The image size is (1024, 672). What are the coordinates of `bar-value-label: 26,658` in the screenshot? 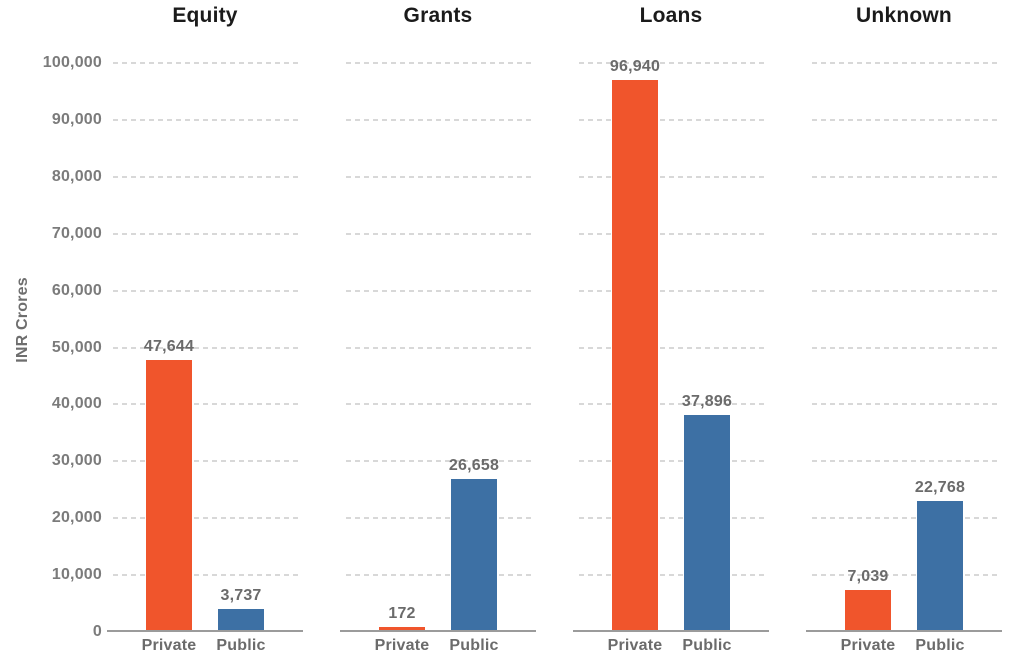 It's located at (474, 465).